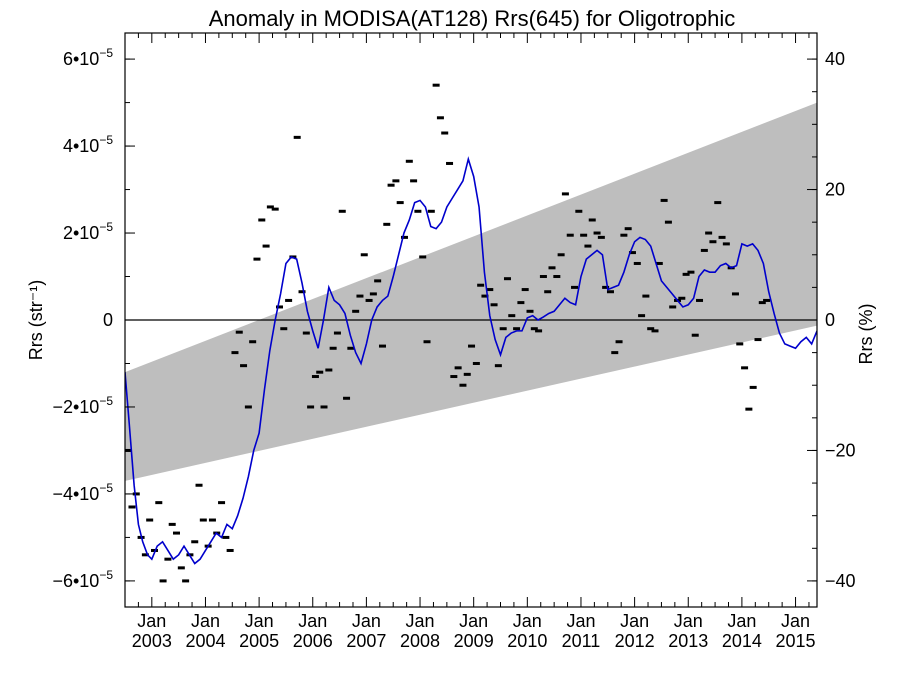  What do you see at coordinates (81, 233) in the screenshot?
I see `y-left-tick-mantissa: 2•10` at bounding box center [81, 233].